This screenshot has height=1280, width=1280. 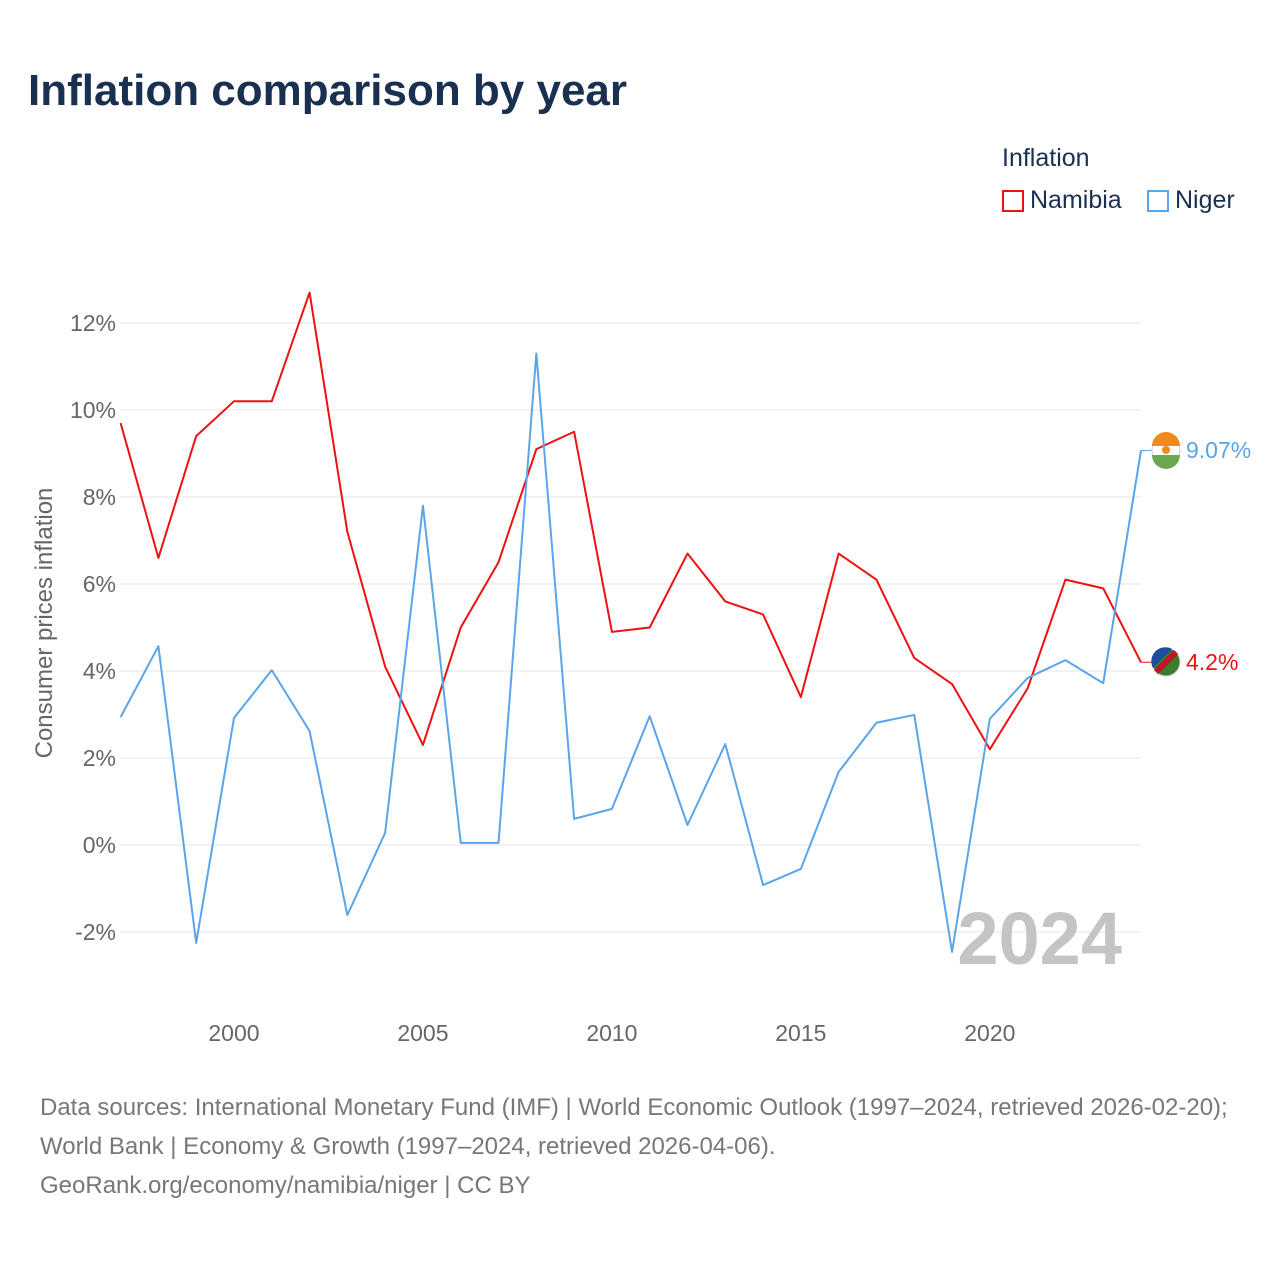 What do you see at coordinates (1158, 200) in the screenshot?
I see `legend-swatch-niger` at bounding box center [1158, 200].